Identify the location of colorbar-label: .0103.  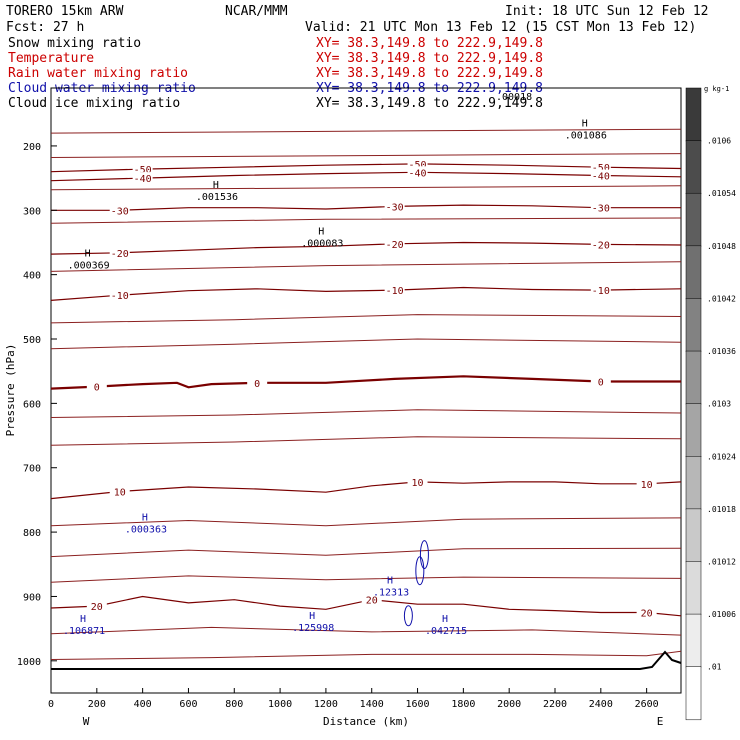
(719, 404).